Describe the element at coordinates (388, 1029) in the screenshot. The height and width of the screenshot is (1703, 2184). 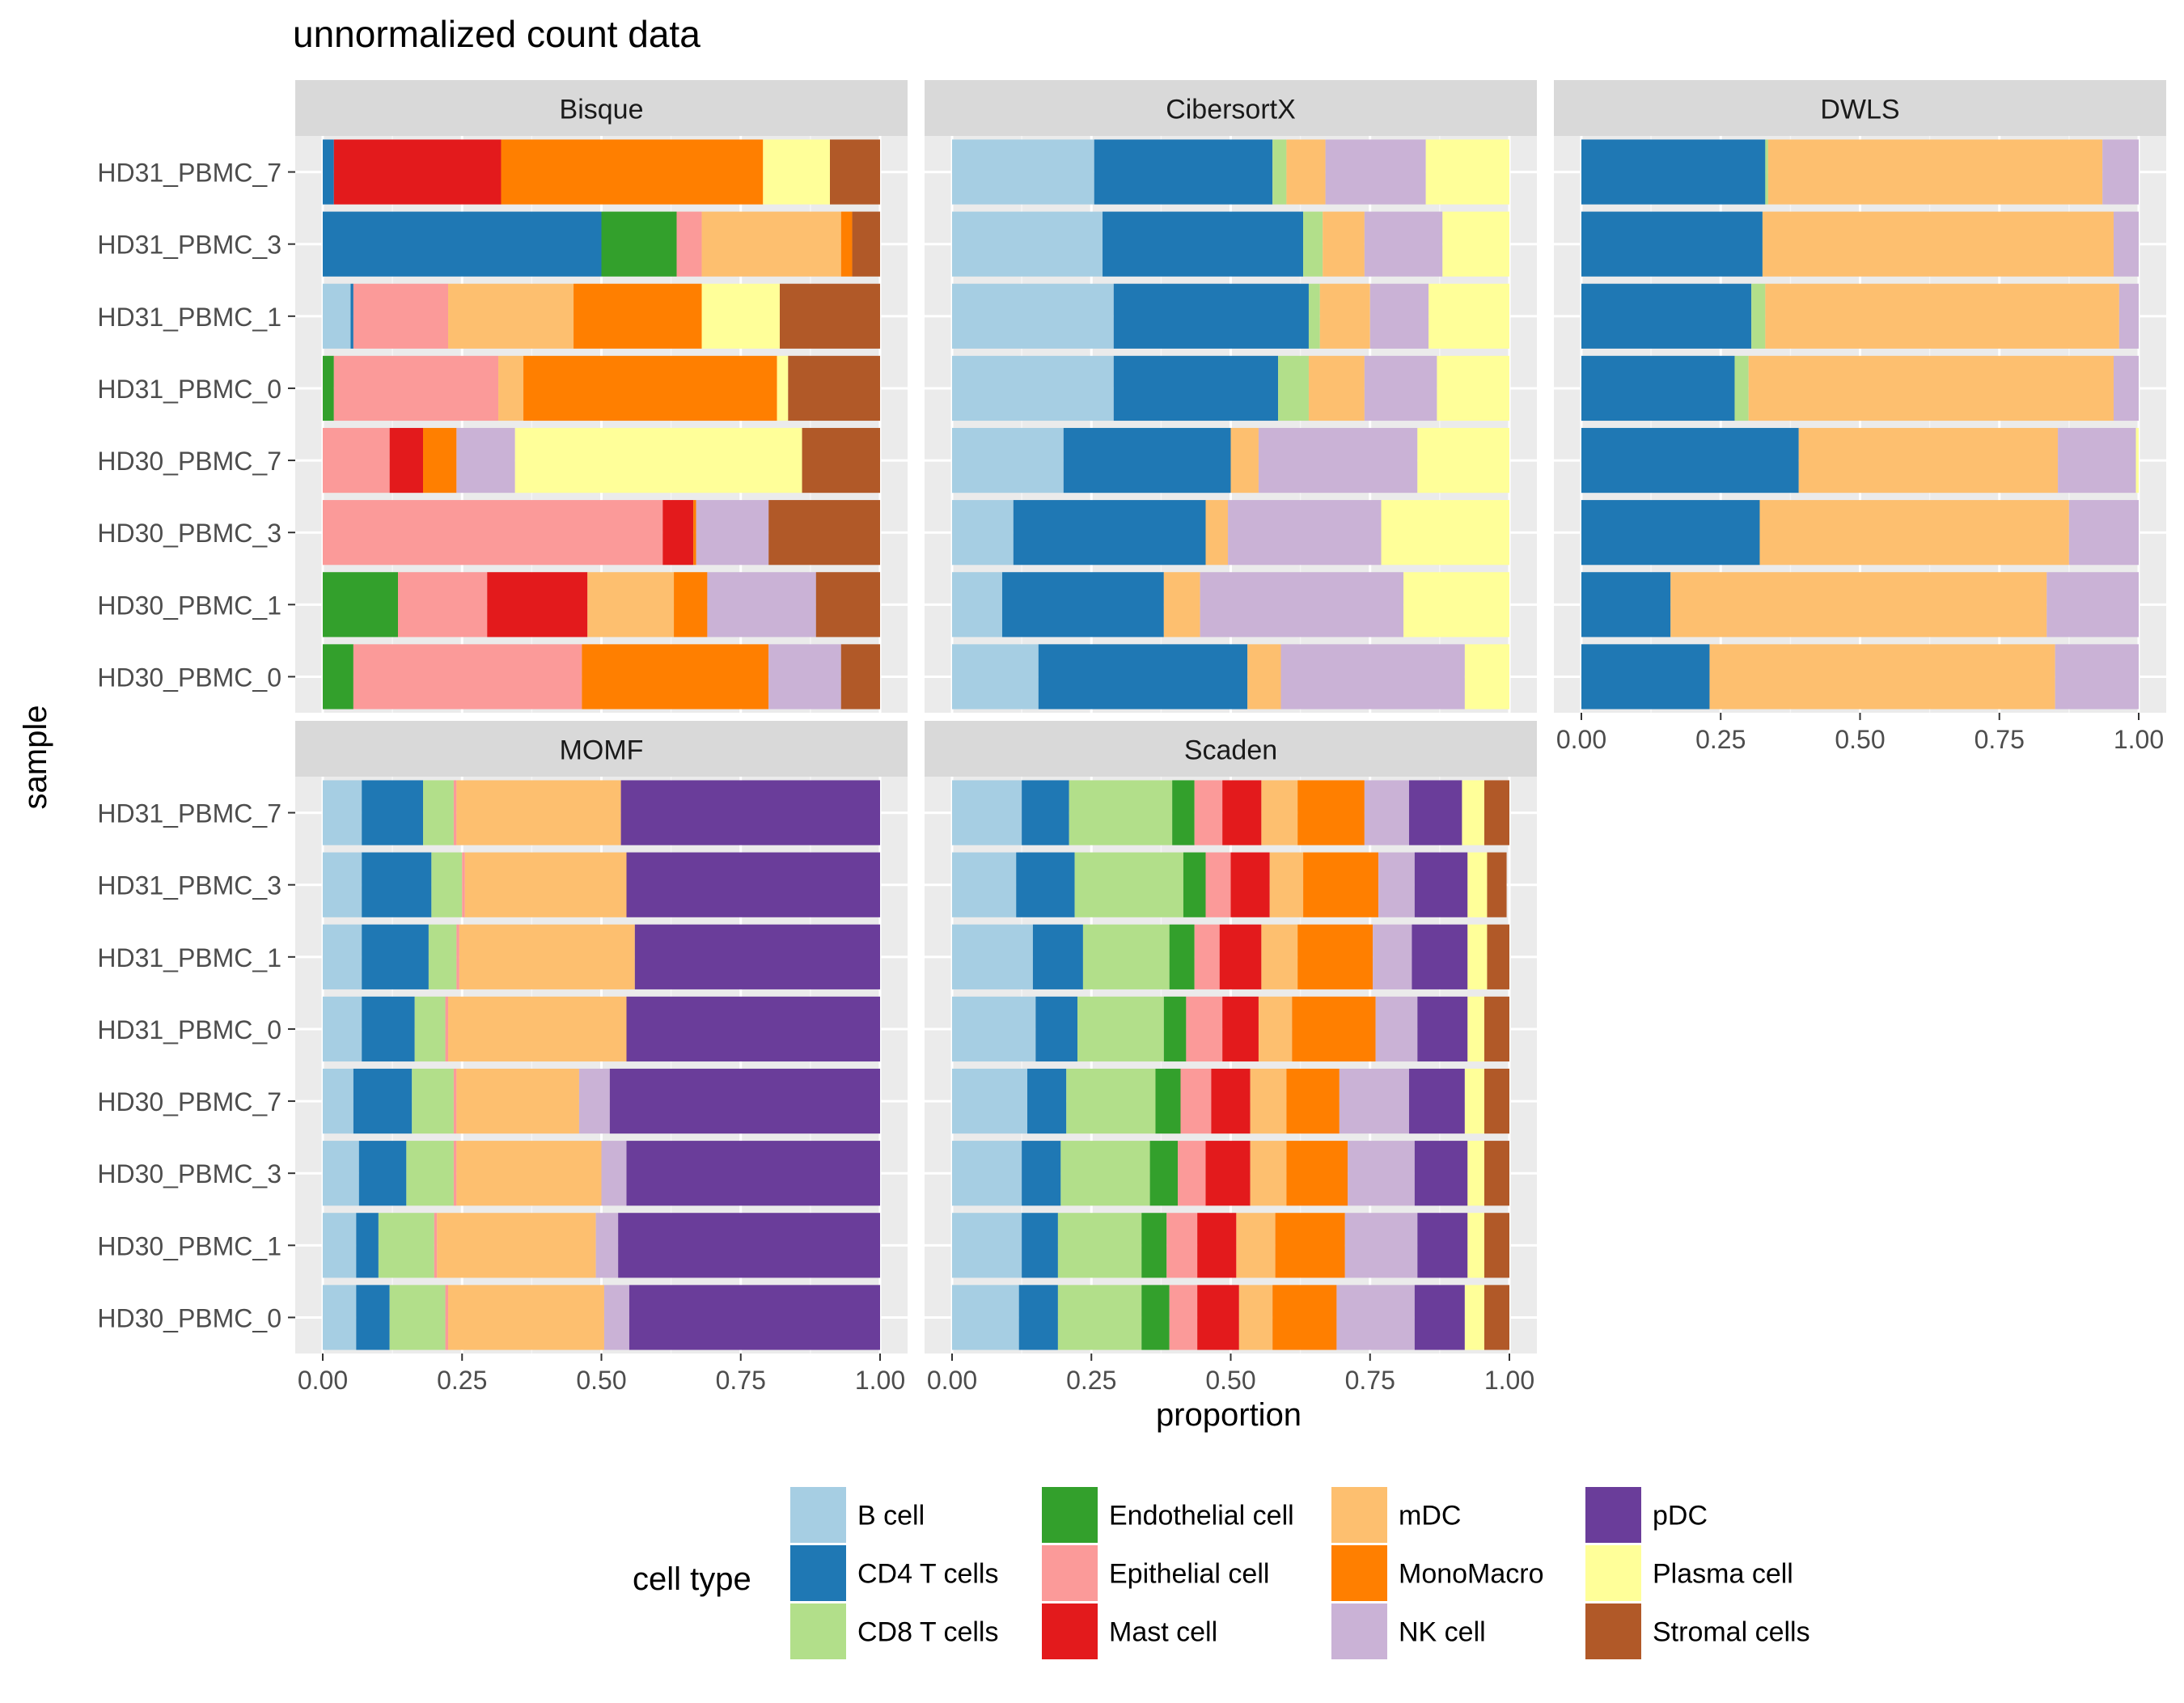
I see `bar-momf-hd31-pbmc-0-cd4-t-cells` at that location.